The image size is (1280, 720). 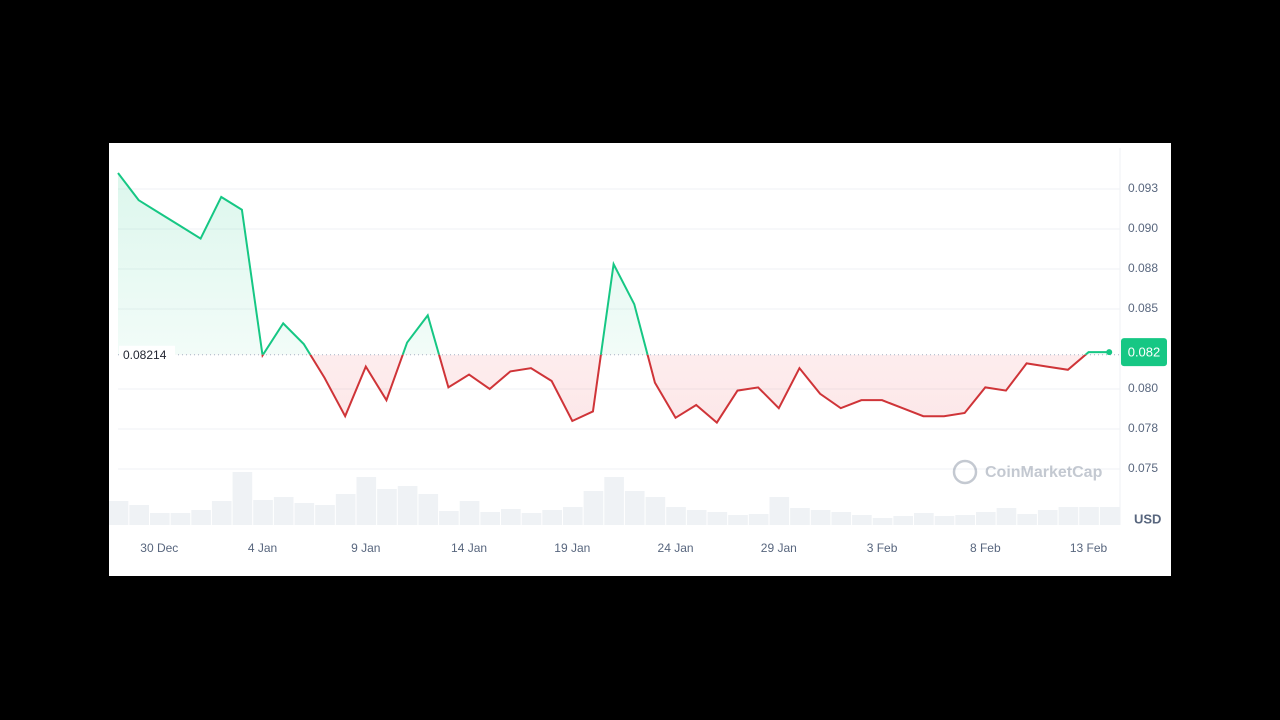 What do you see at coordinates (572, 548) in the screenshot?
I see `x-tick-label: 19 Jan` at bounding box center [572, 548].